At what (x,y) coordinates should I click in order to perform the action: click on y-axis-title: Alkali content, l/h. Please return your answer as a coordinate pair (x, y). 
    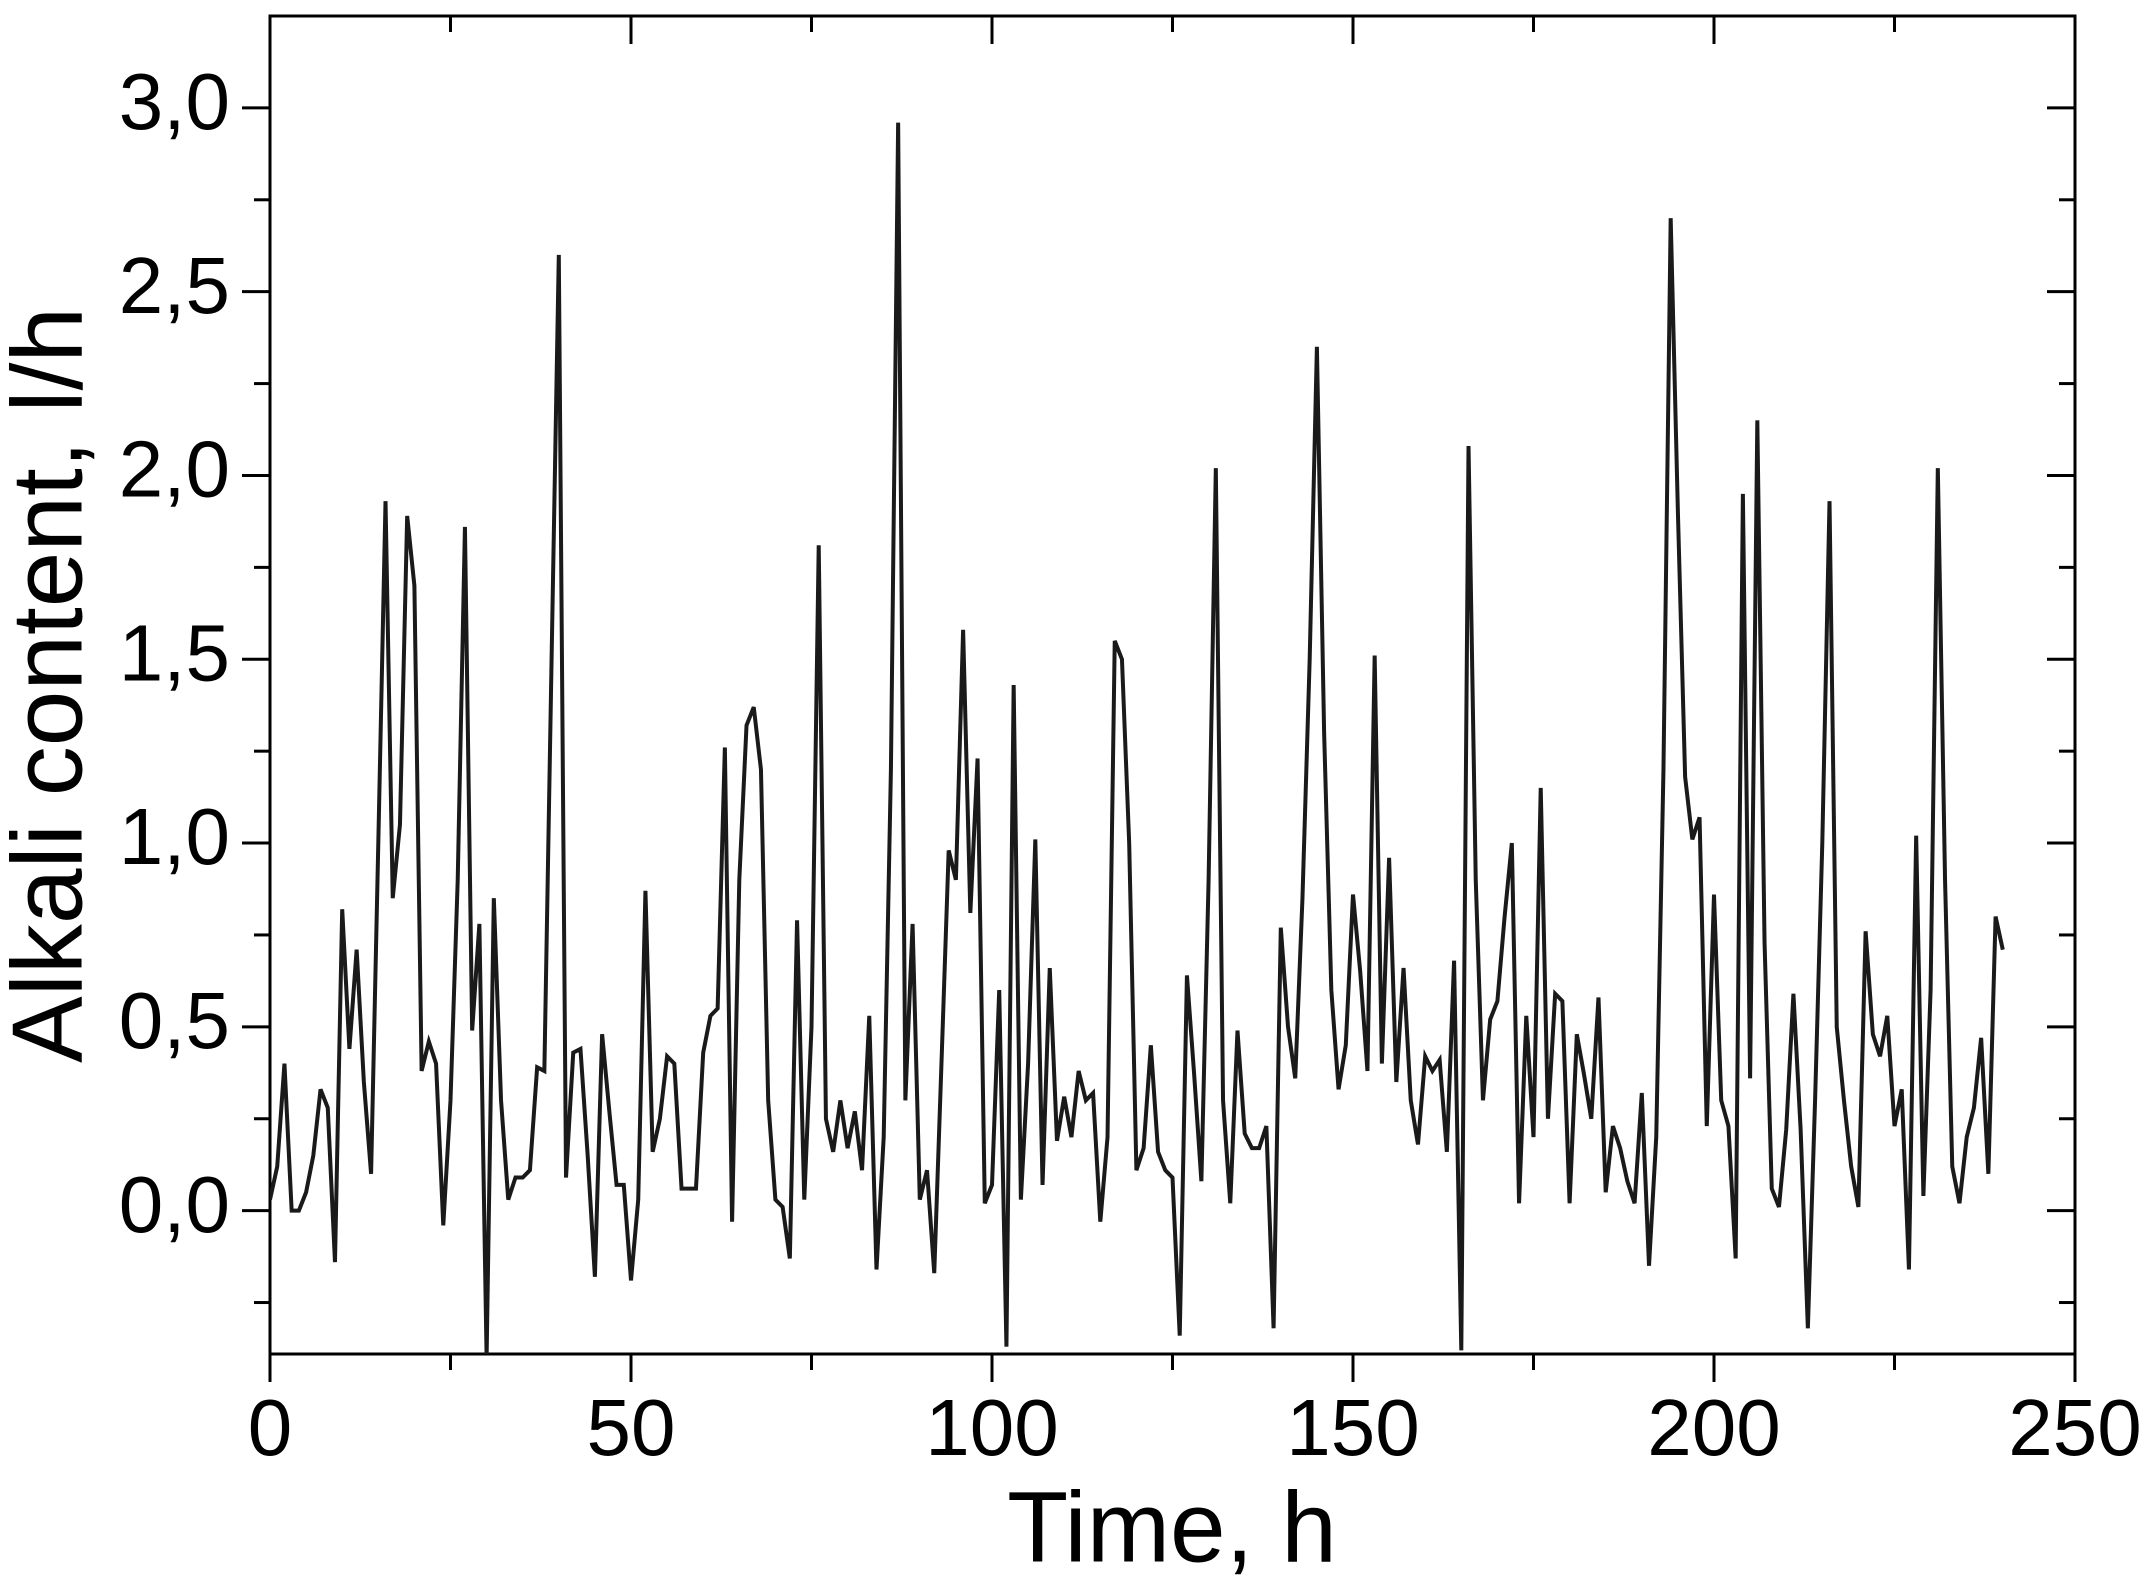
    Looking at the image, I should click on (51, 685).